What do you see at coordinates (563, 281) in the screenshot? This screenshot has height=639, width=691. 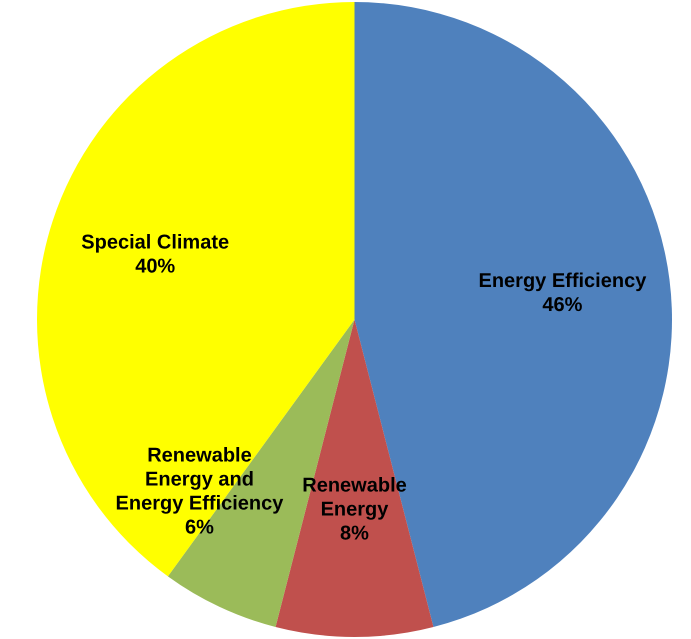 I see `slice-label: Energy Efficiency` at bounding box center [563, 281].